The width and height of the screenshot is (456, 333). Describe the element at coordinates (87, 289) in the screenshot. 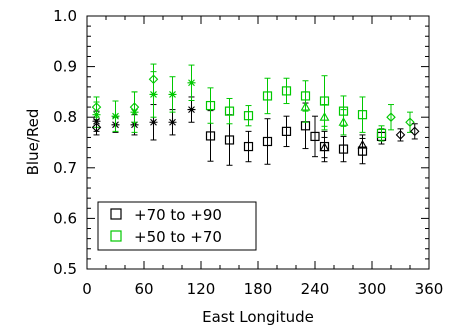

I see `x-tick-label: 0` at that location.